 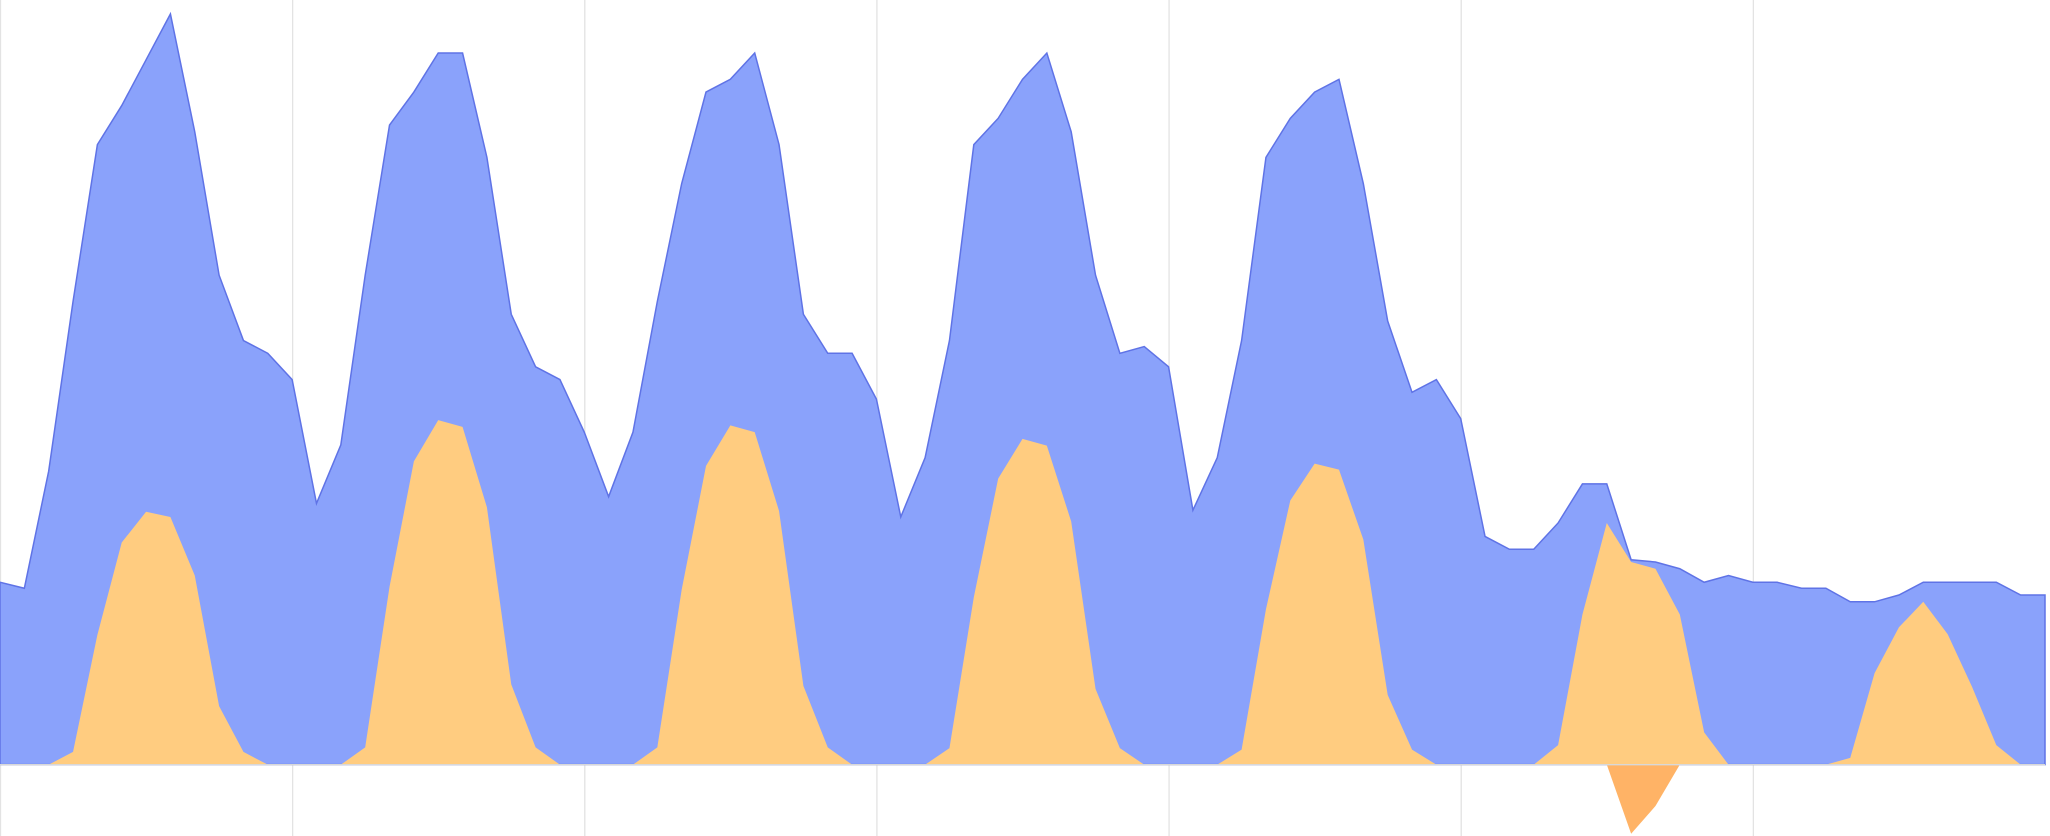 What do you see at coordinates (1643, 799) in the screenshot?
I see `area` at bounding box center [1643, 799].